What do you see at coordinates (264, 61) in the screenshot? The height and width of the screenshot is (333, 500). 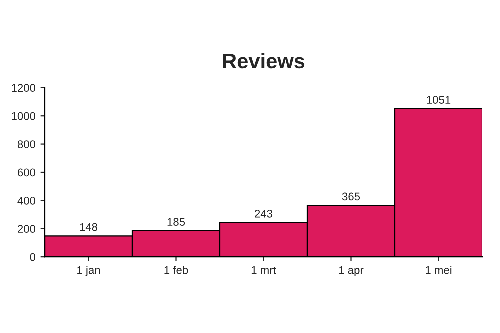 I see `chart-title: Reviews` at bounding box center [264, 61].